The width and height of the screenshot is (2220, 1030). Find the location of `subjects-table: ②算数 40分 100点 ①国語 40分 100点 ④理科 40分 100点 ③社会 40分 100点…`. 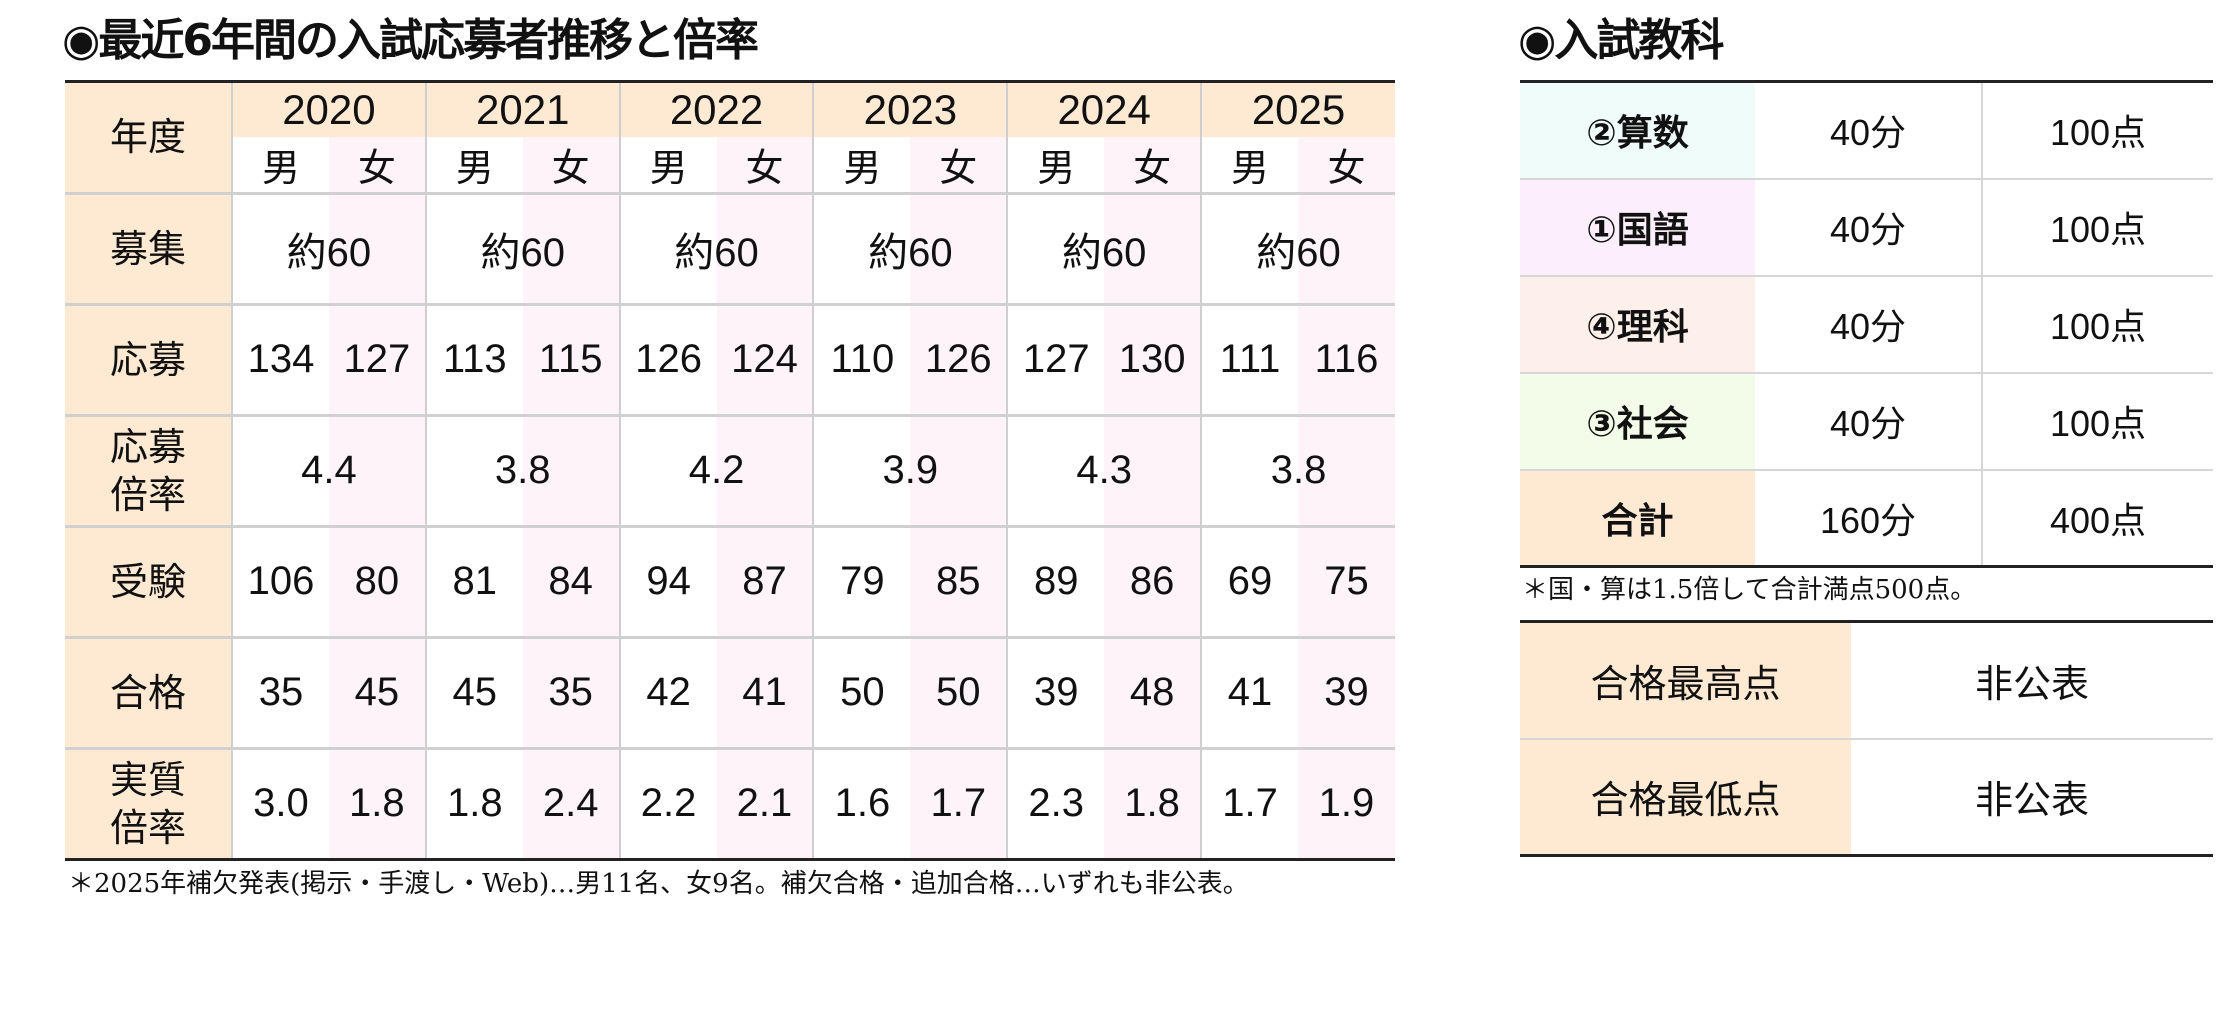

subjects-table: ②算数 40分 100点 ①国語 40分 100点 ④理科 40分 100点 ③社会 40分 100点… is located at coordinates (1866, 324).